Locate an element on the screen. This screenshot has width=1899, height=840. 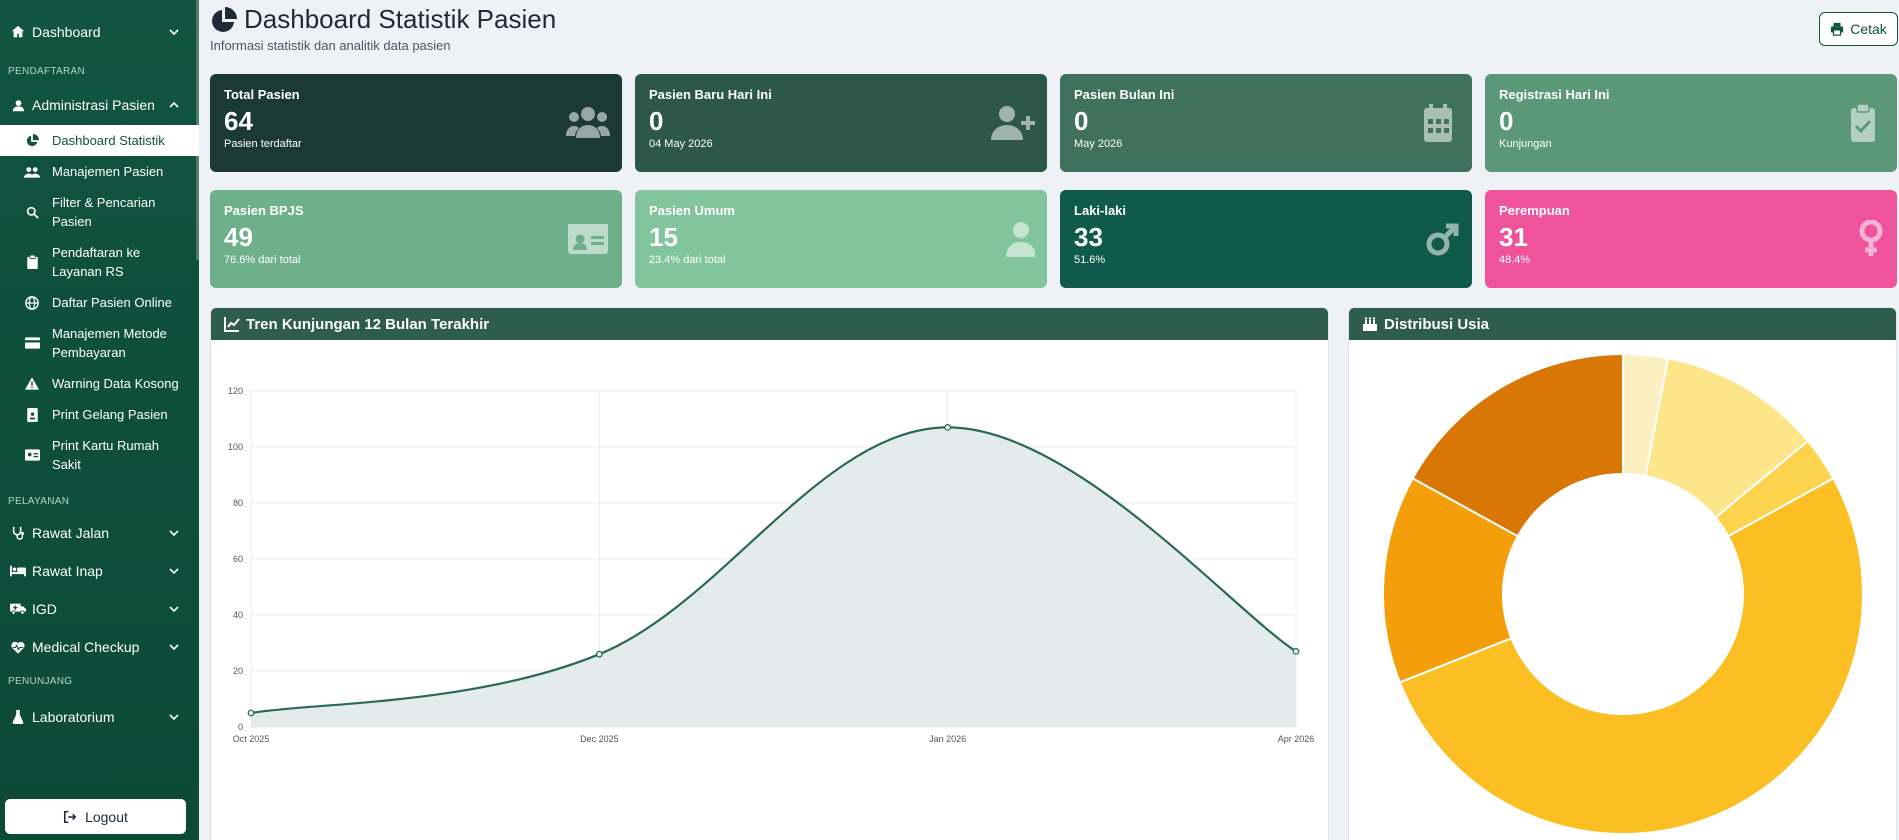
card-pasien-bpjs: Pasien BPJS 49 76.6% dari total is located at coordinates (416, 239).